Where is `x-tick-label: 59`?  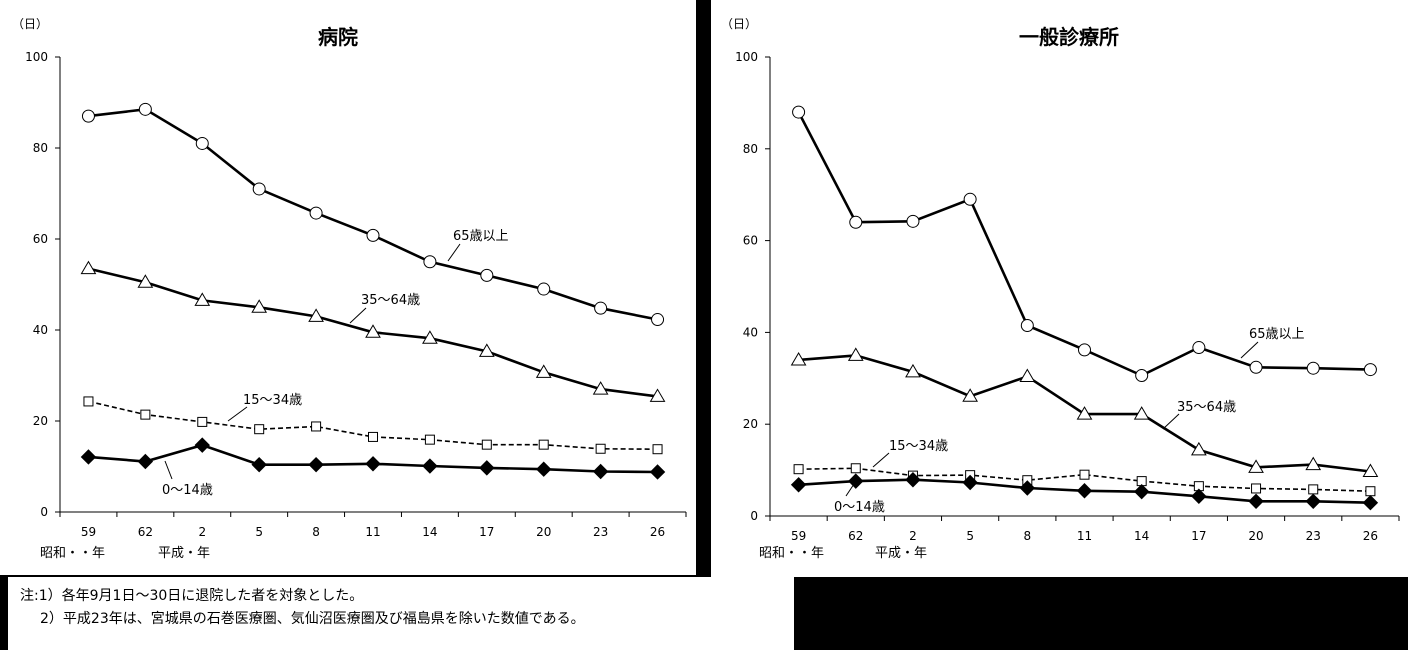
x-tick-label: 59 is located at coordinates (798, 536).